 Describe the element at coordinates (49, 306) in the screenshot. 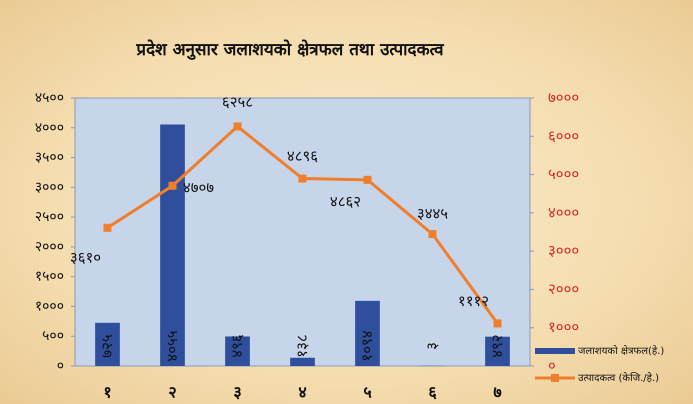

I see `y-tick-label: १०००` at that location.